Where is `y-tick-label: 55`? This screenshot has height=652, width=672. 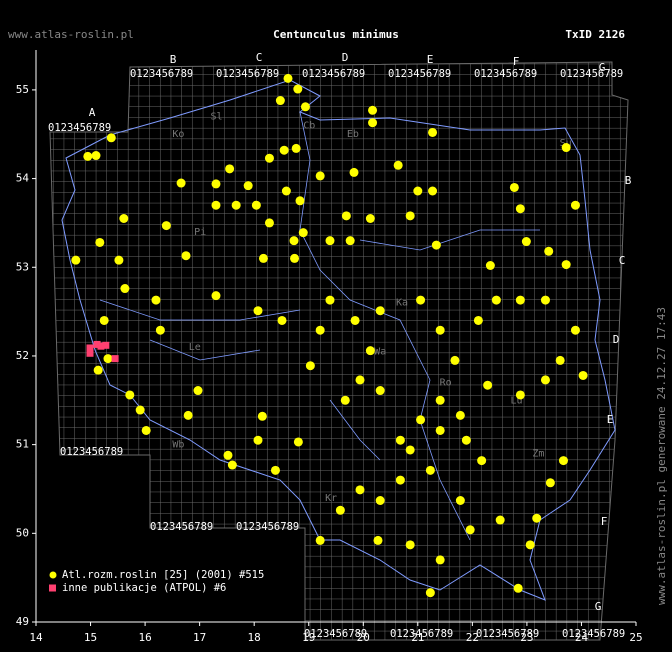 y-tick-label: 55 is located at coordinates (22, 89).